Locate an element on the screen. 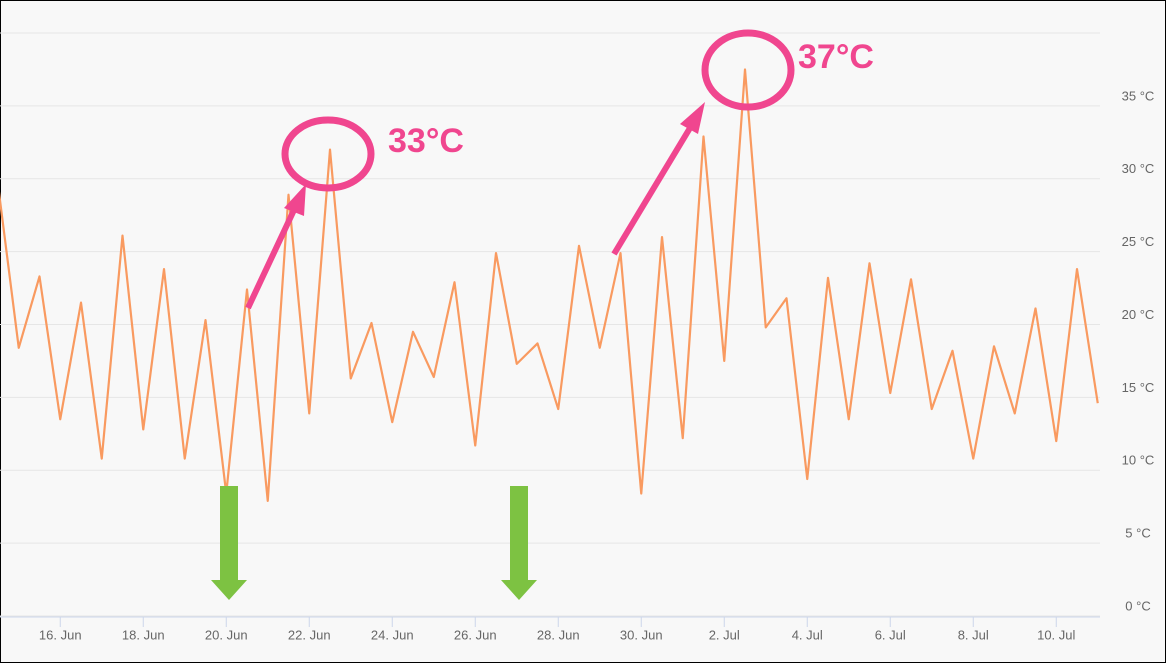  x-tick-label: 24. Jun is located at coordinates (392, 634).